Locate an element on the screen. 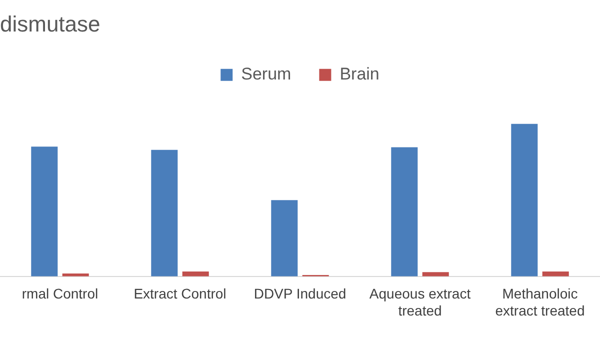  x-tick-label: rmal Control is located at coordinates (60, 294).